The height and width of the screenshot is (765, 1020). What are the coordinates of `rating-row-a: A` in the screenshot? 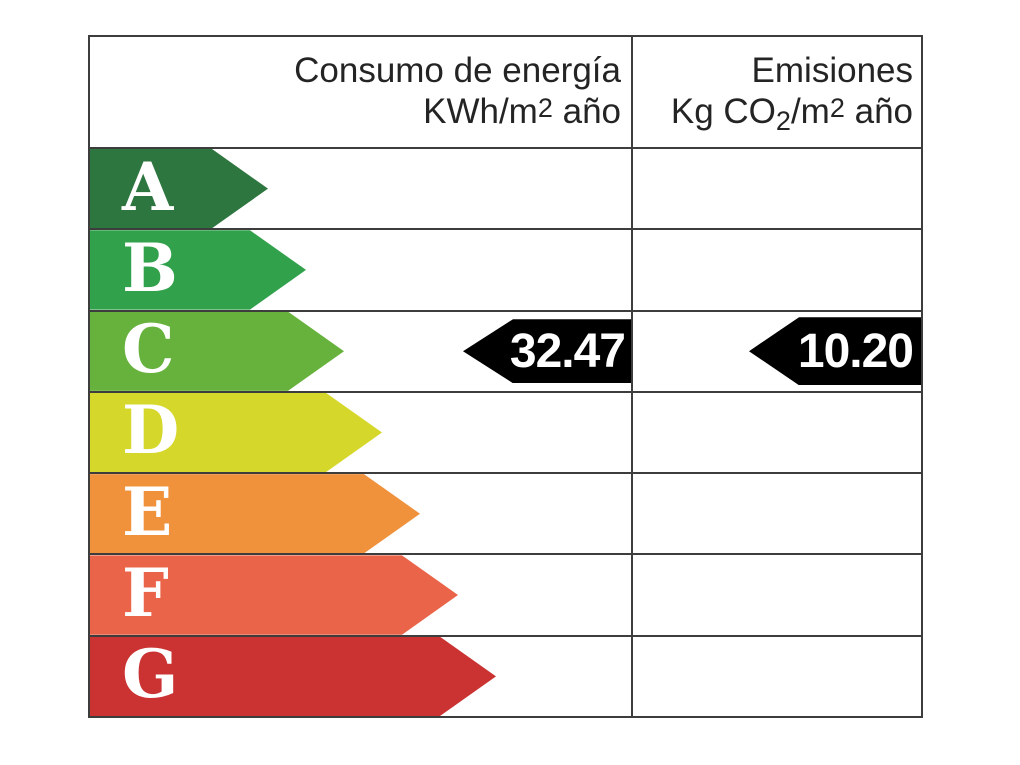 It's located at (505, 190).